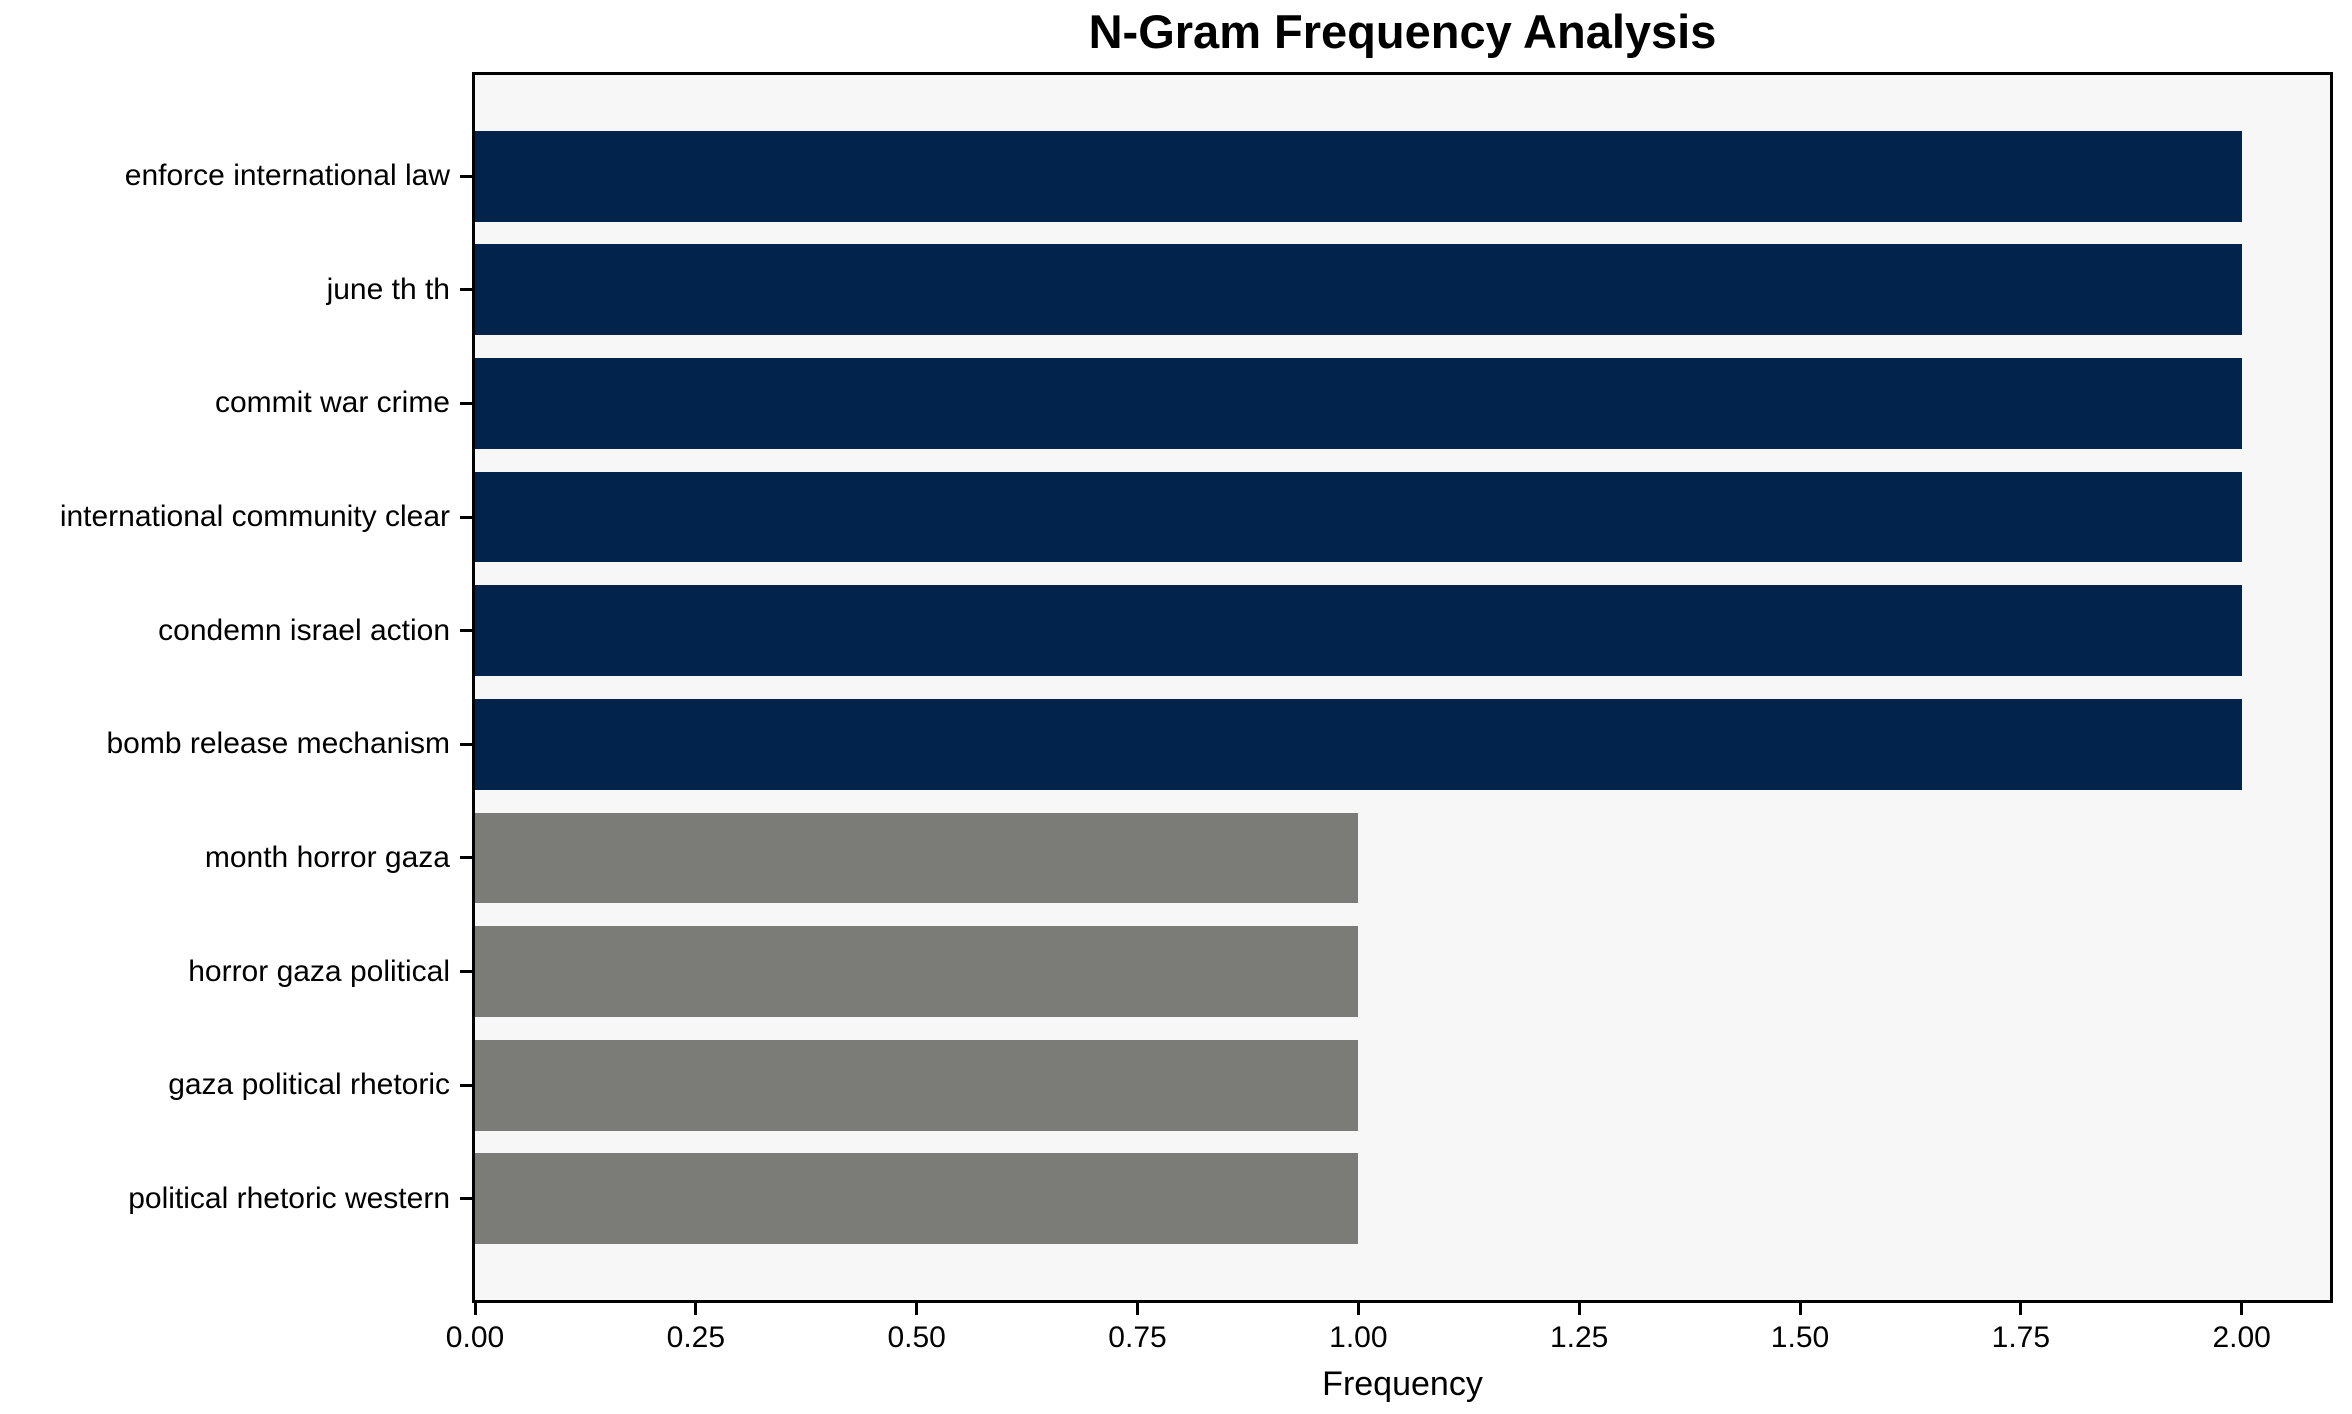 The height and width of the screenshot is (1414, 2352). I want to click on y-tick-label: enforce international law, so click(287, 176).